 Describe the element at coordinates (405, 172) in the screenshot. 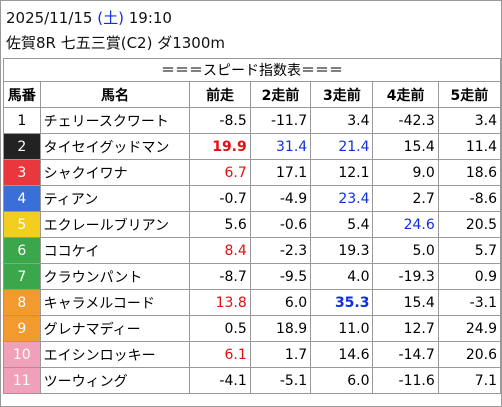

I see `speed-index: 9.0` at that location.